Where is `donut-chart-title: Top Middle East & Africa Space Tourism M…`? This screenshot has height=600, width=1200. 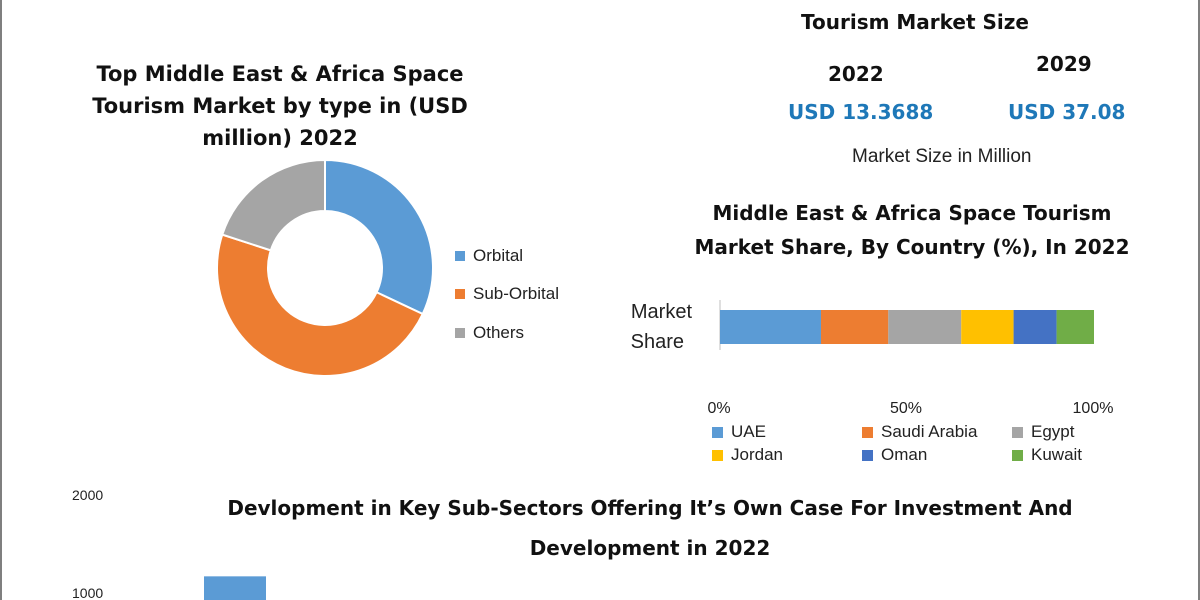
donut-chart-title: Top Middle East & Africa Space Tourism M… is located at coordinates (280, 106).